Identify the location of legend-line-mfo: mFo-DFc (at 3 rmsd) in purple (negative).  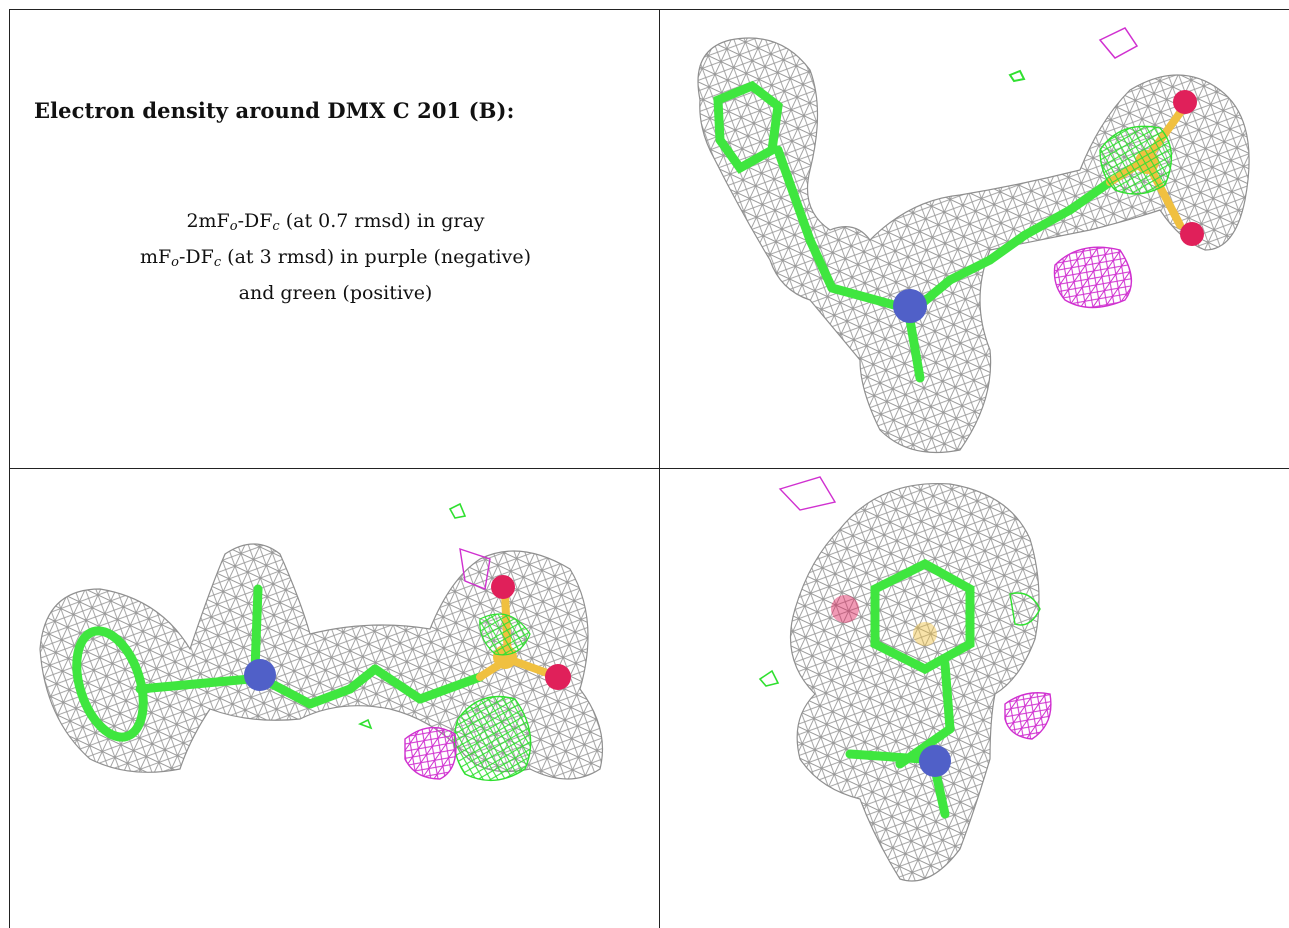
(335, 258).